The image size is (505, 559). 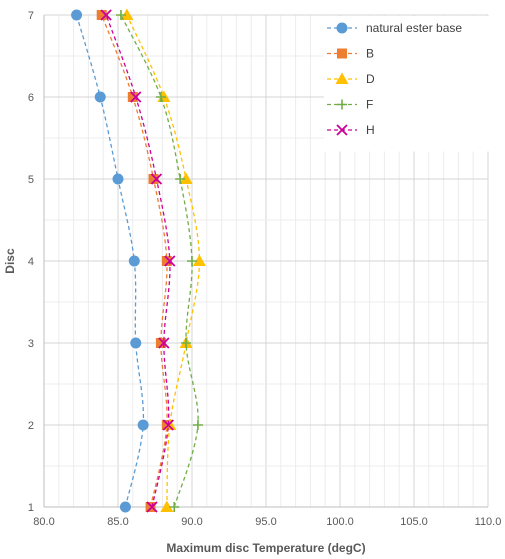 I want to click on x-tick-label: 95.0, so click(x=265, y=522).